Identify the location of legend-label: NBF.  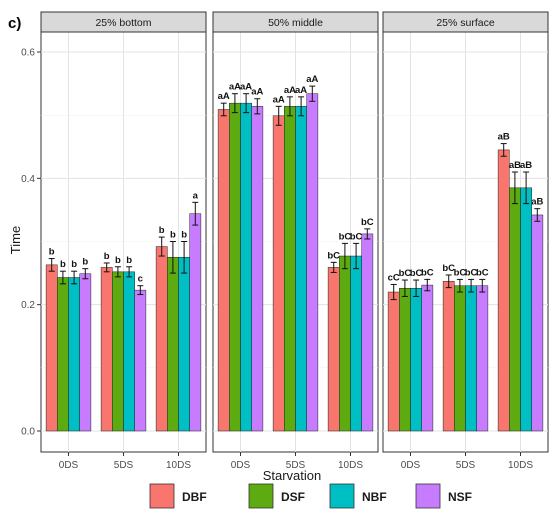
(374, 497).